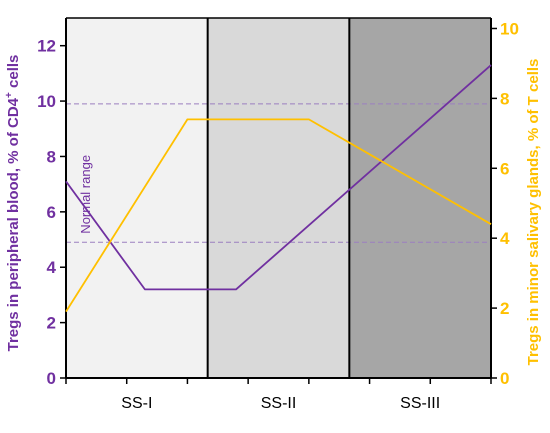  Describe the element at coordinates (51, 212) in the screenshot. I see `y-left-tick-label: 6` at that location.